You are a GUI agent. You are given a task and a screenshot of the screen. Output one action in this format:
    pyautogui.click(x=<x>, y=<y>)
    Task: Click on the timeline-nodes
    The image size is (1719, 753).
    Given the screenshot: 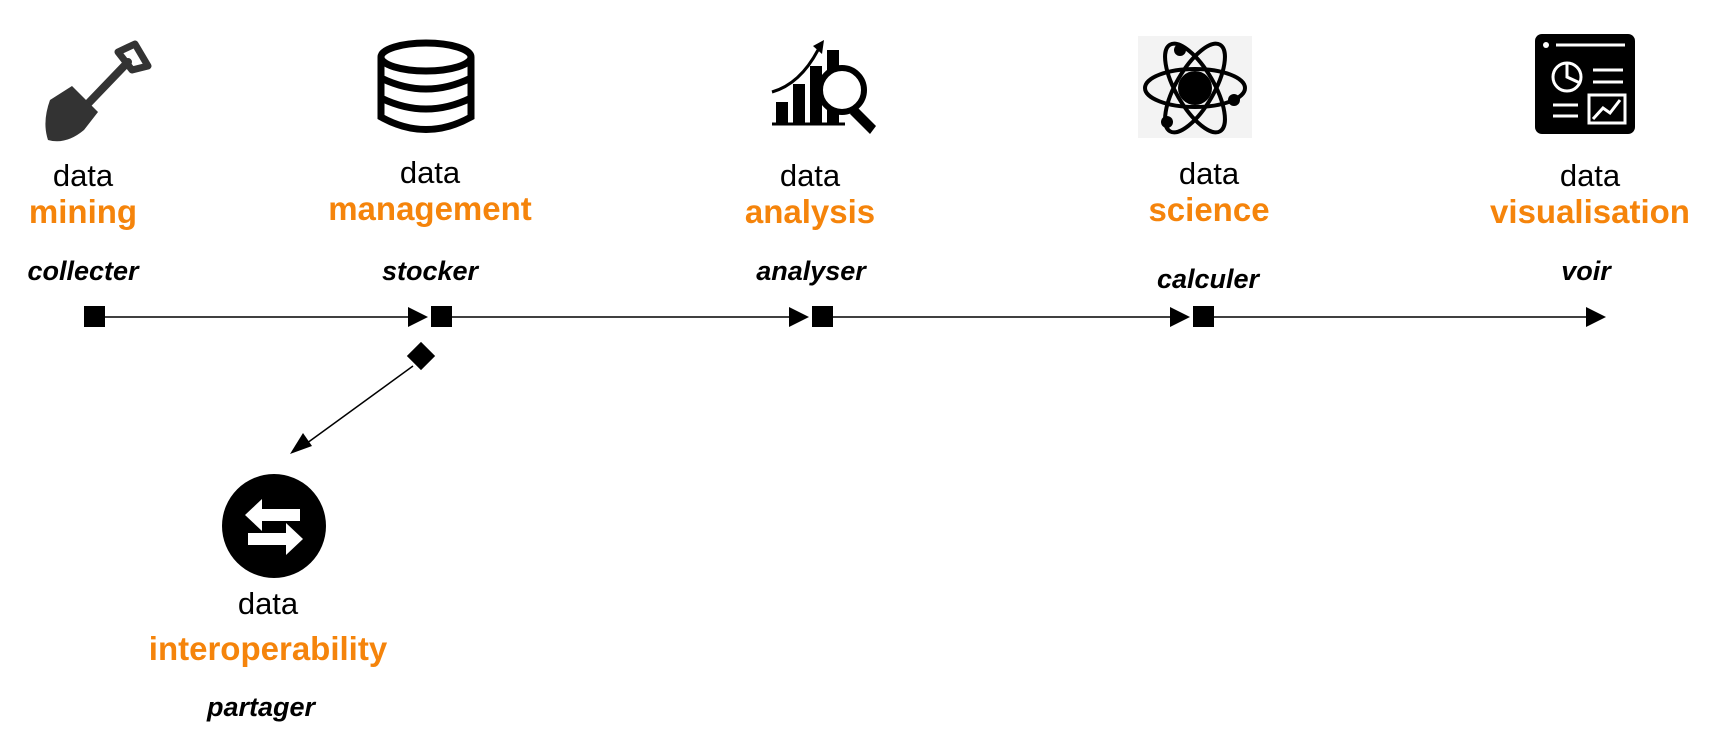 What is the action you would take?
    pyautogui.click(x=649, y=338)
    